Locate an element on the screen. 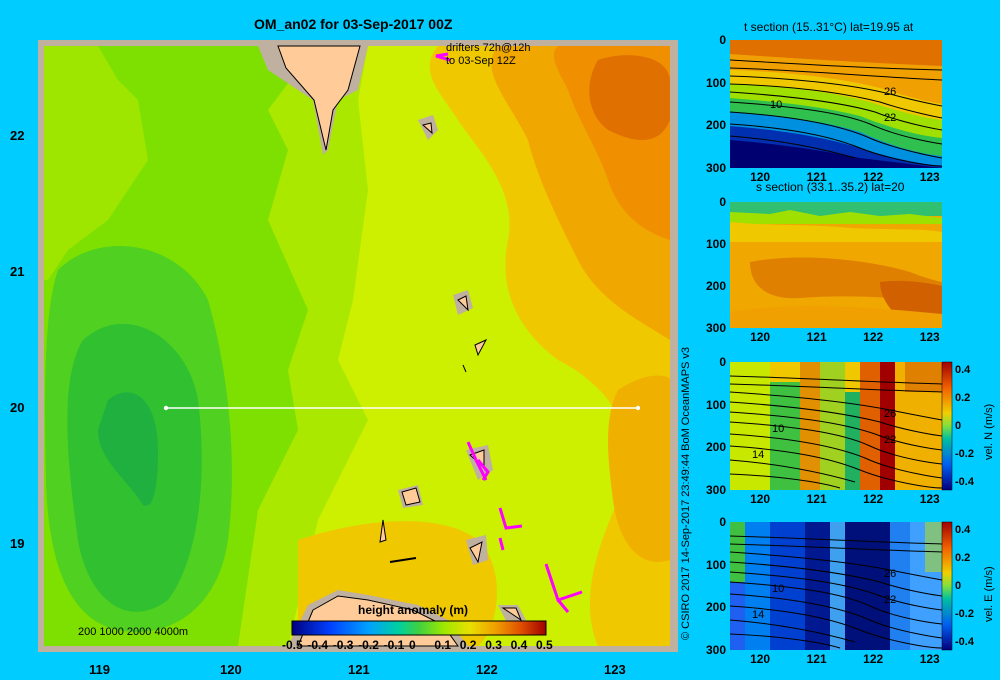  ytick-20: 20 is located at coordinates (17, 407).